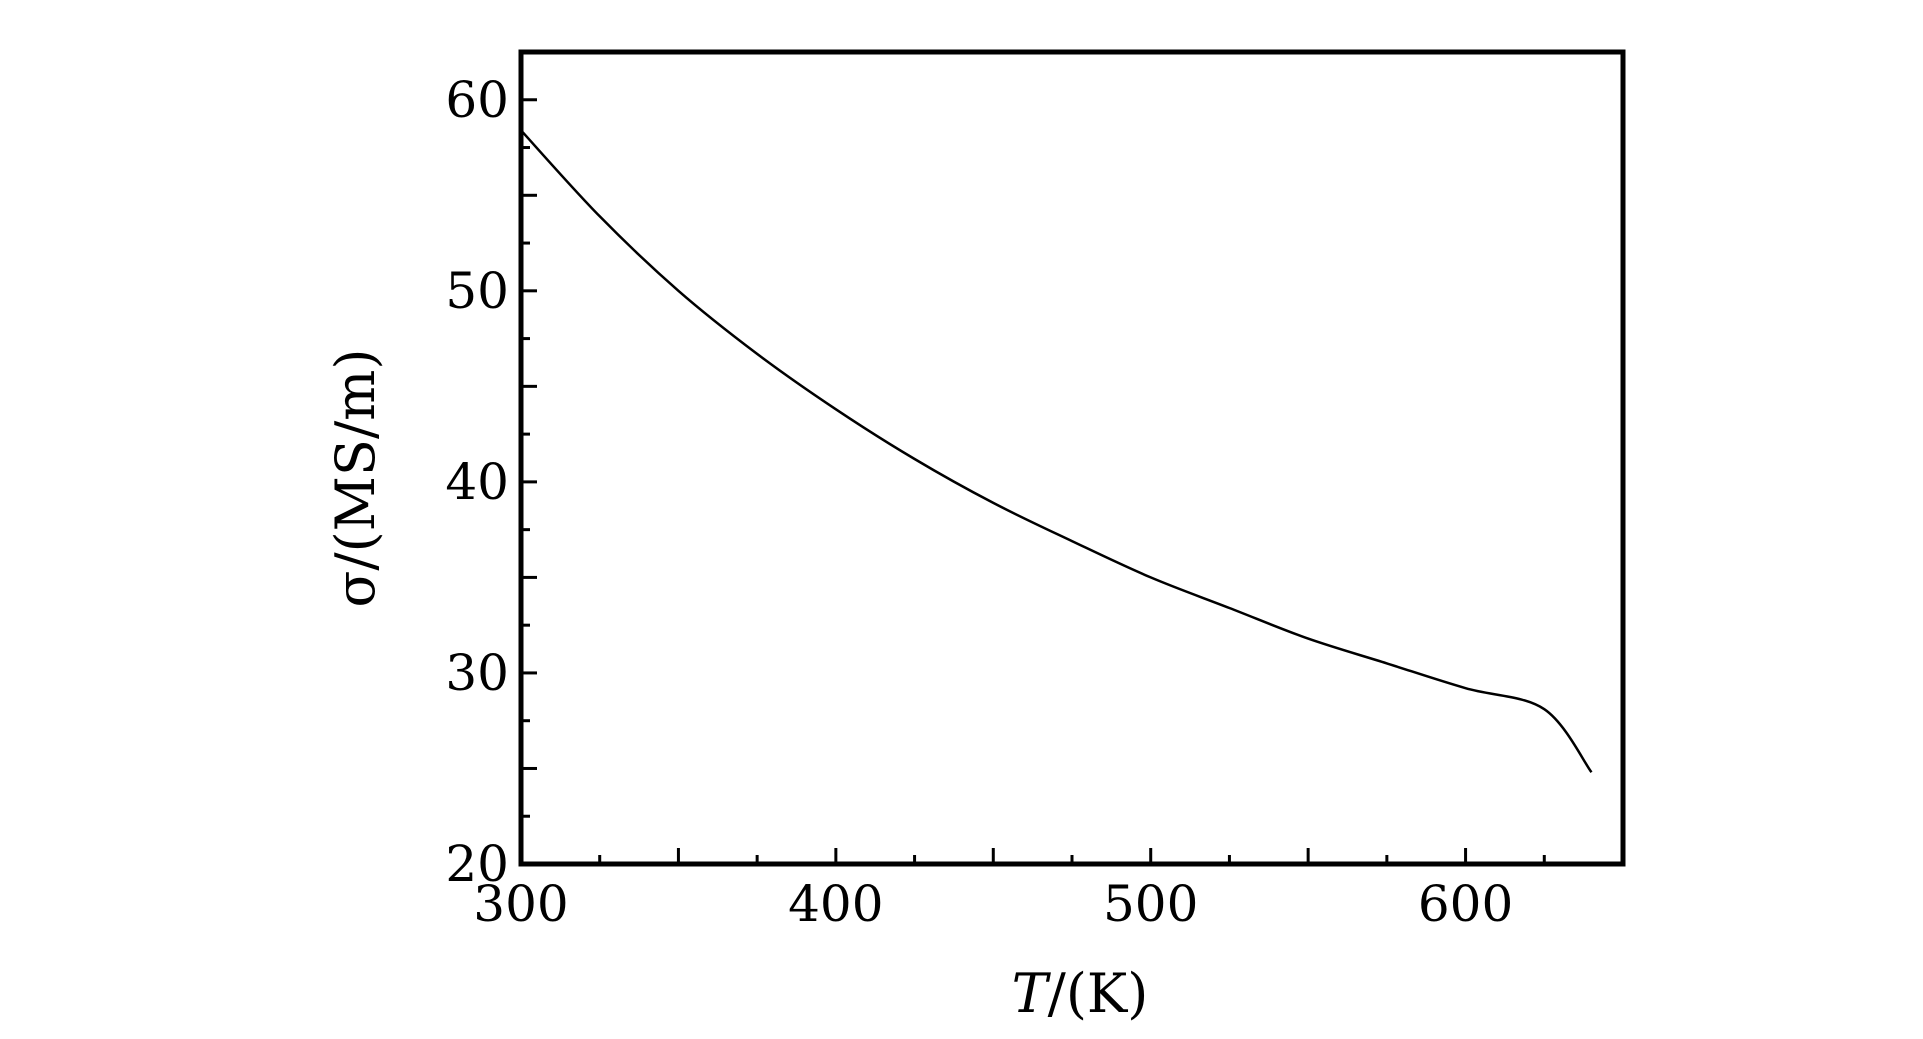 Image resolution: width=1923 pixels, height=1039 pixels. Describe the element at coordinates (1098, 993) in the screenshot. I see `x-axis-unit: /(K)` at that location.